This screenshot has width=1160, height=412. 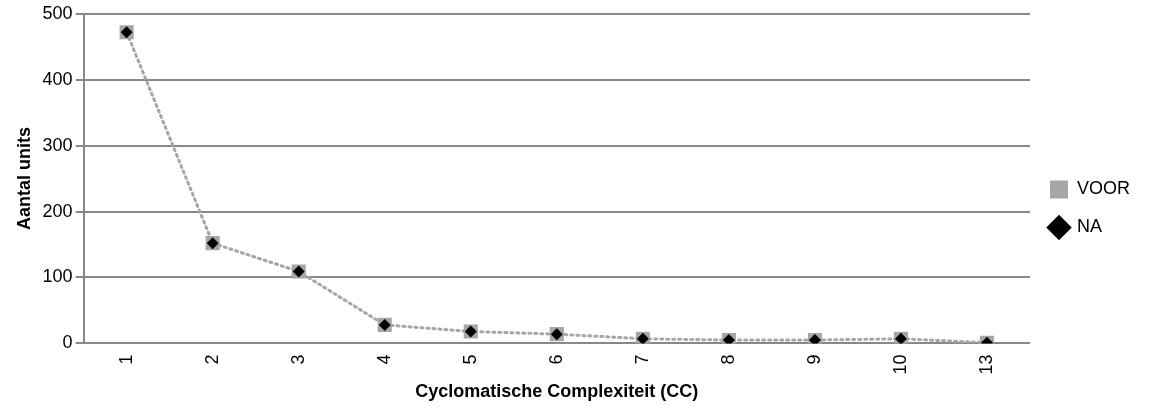 I want to click on legend-label: NA, so click(x=1089, y=226).